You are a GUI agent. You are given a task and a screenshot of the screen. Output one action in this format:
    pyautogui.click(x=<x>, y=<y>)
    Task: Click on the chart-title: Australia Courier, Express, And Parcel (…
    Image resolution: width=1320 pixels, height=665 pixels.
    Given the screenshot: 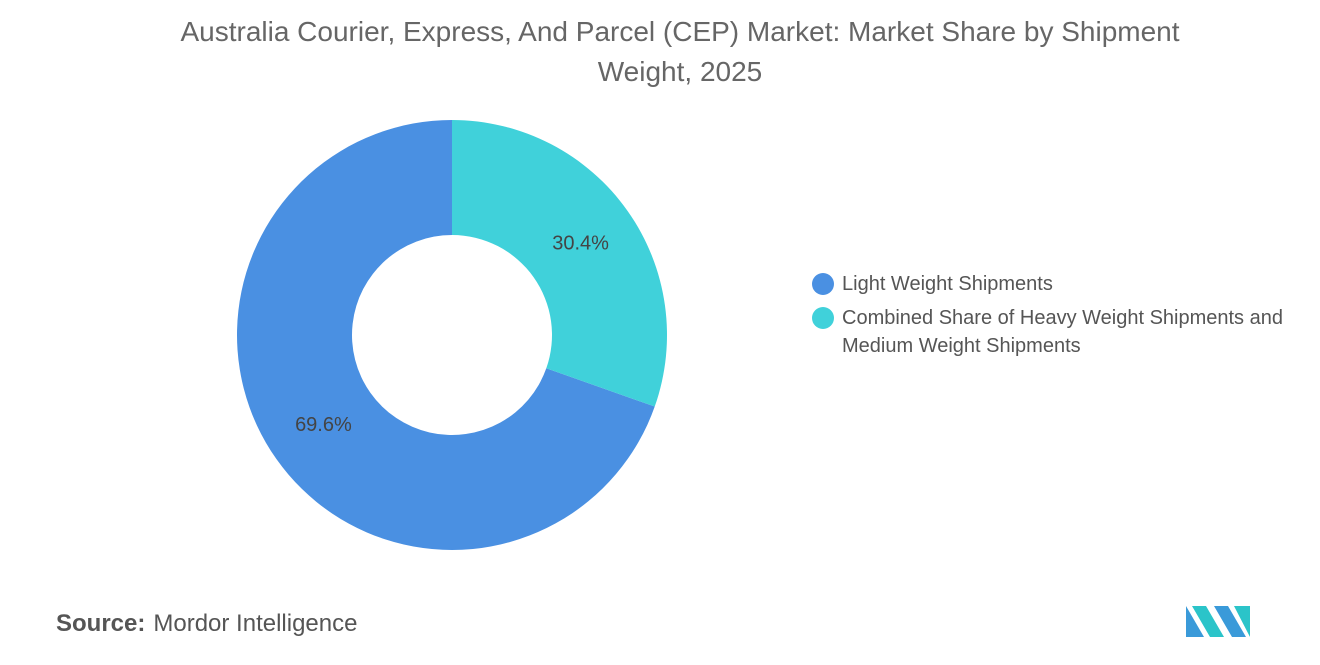 What is the action you would take?
    pyautogui.click(x=680, y=51)
    